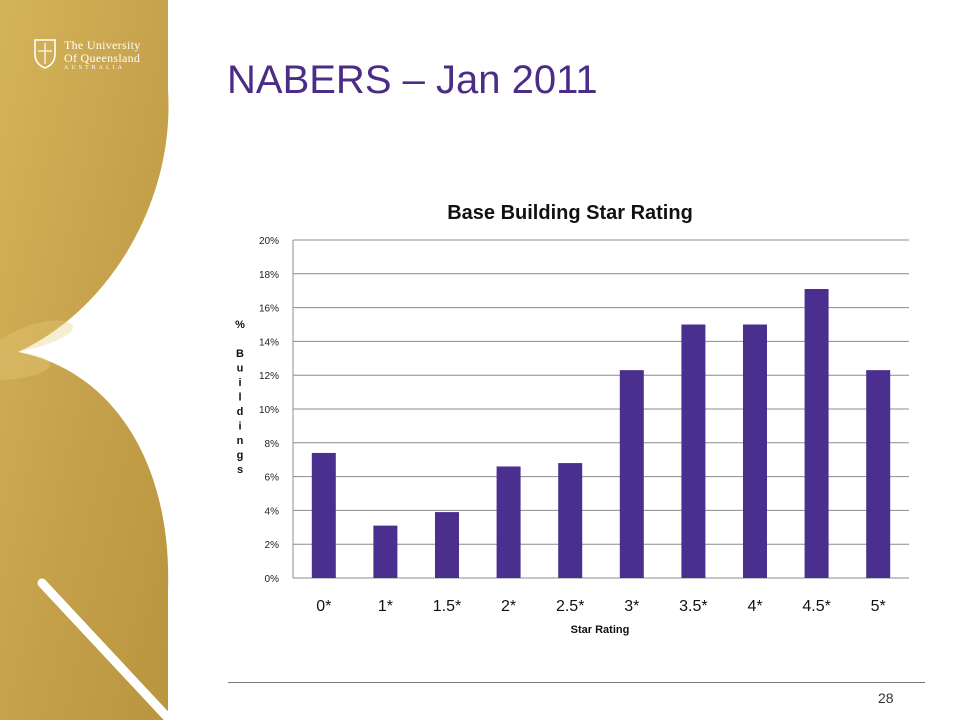 Image resolution: width=960 pixels, height=720 pixels. I want to click on y-tick-label: 14%, so click(269, 342).